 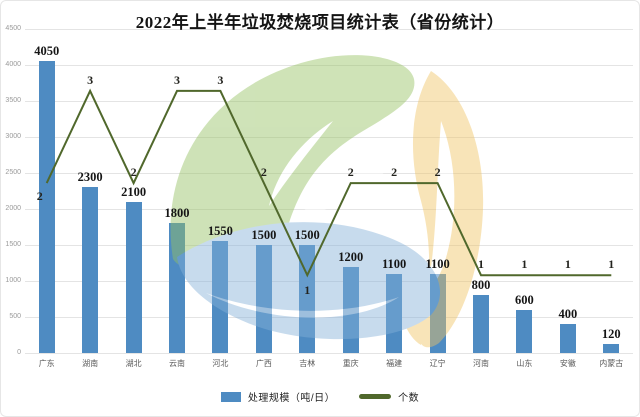 I want to click on y-axis-tick-label: 2500, so click(x=13, y=172).